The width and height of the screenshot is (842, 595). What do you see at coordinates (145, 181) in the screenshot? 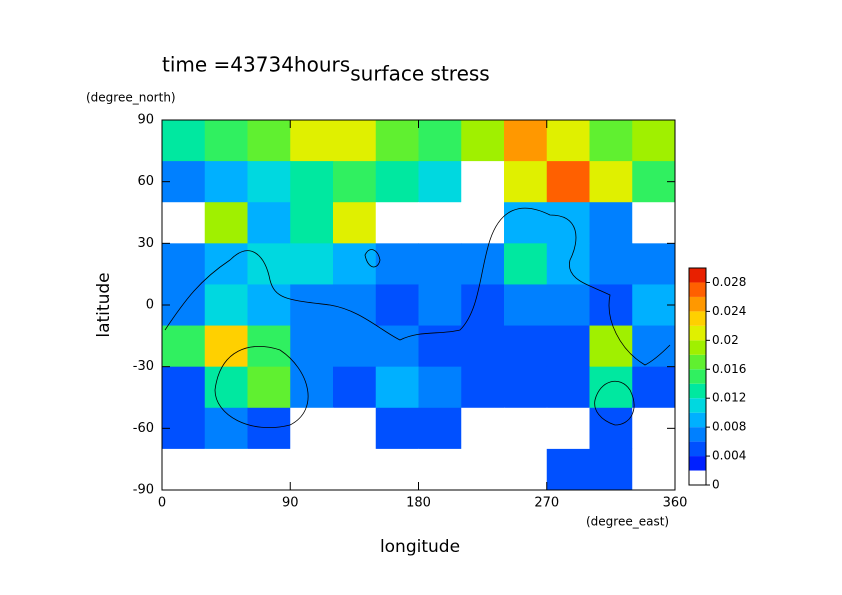
I see `y-tick-label: 60` at bounding box center [145, 181].